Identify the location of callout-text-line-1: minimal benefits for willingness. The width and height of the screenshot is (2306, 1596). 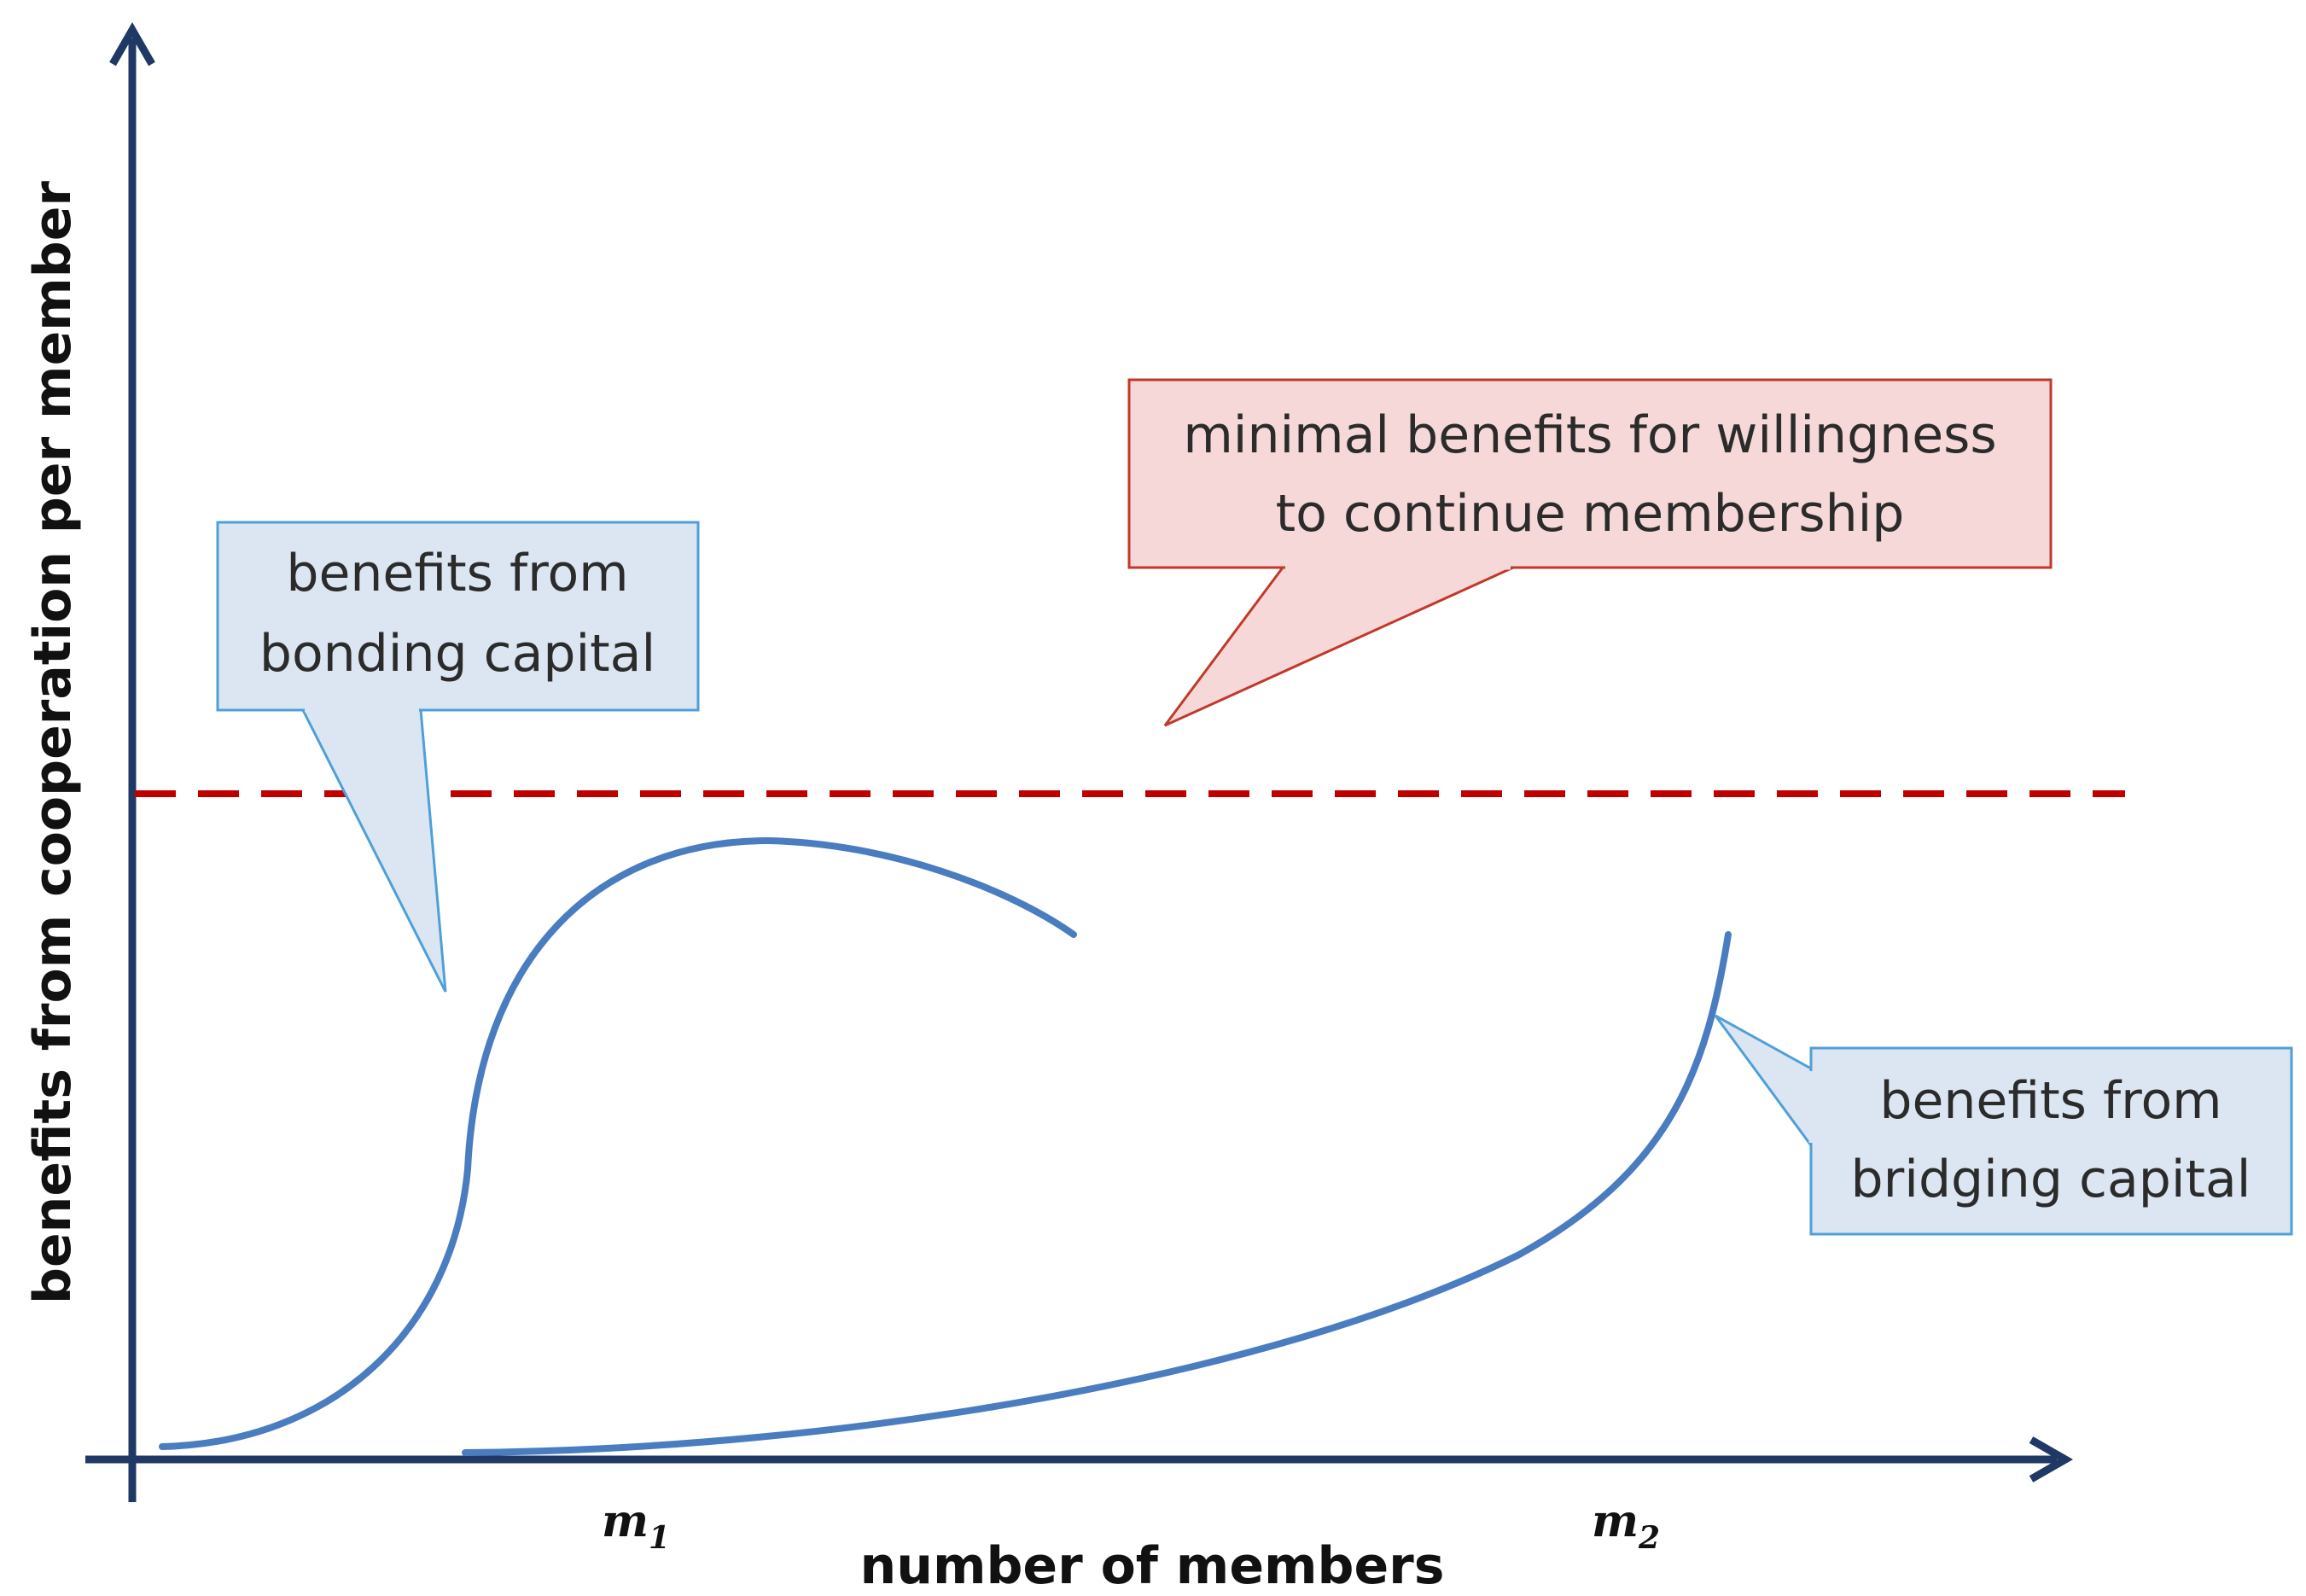
(1589, 435).